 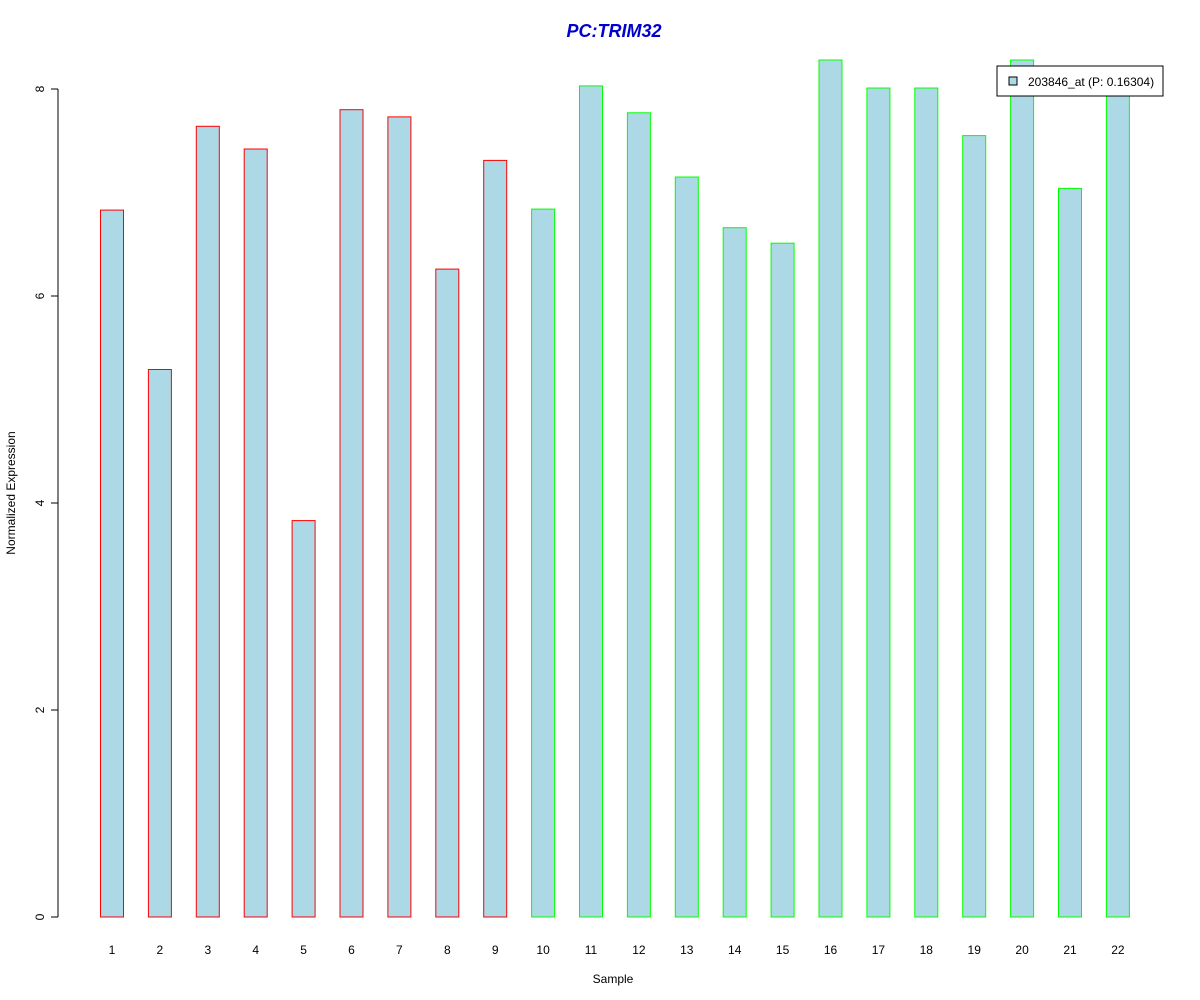 What do you see at coordinates (543, 950) in the screenshot?
I see `x-tick-label: 10` at bounding box center [543, 950].